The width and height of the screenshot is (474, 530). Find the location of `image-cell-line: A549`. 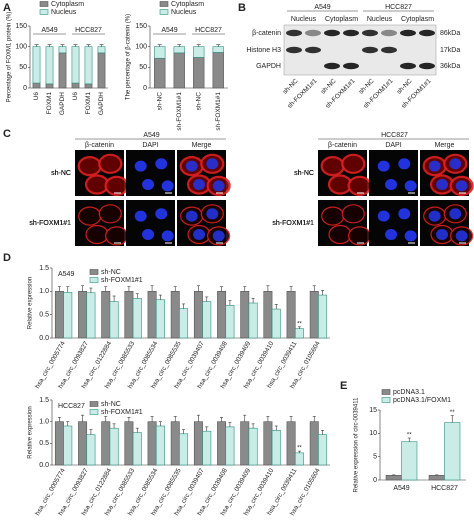

image-cell-line: A549 is located at coordinates (151, 135).